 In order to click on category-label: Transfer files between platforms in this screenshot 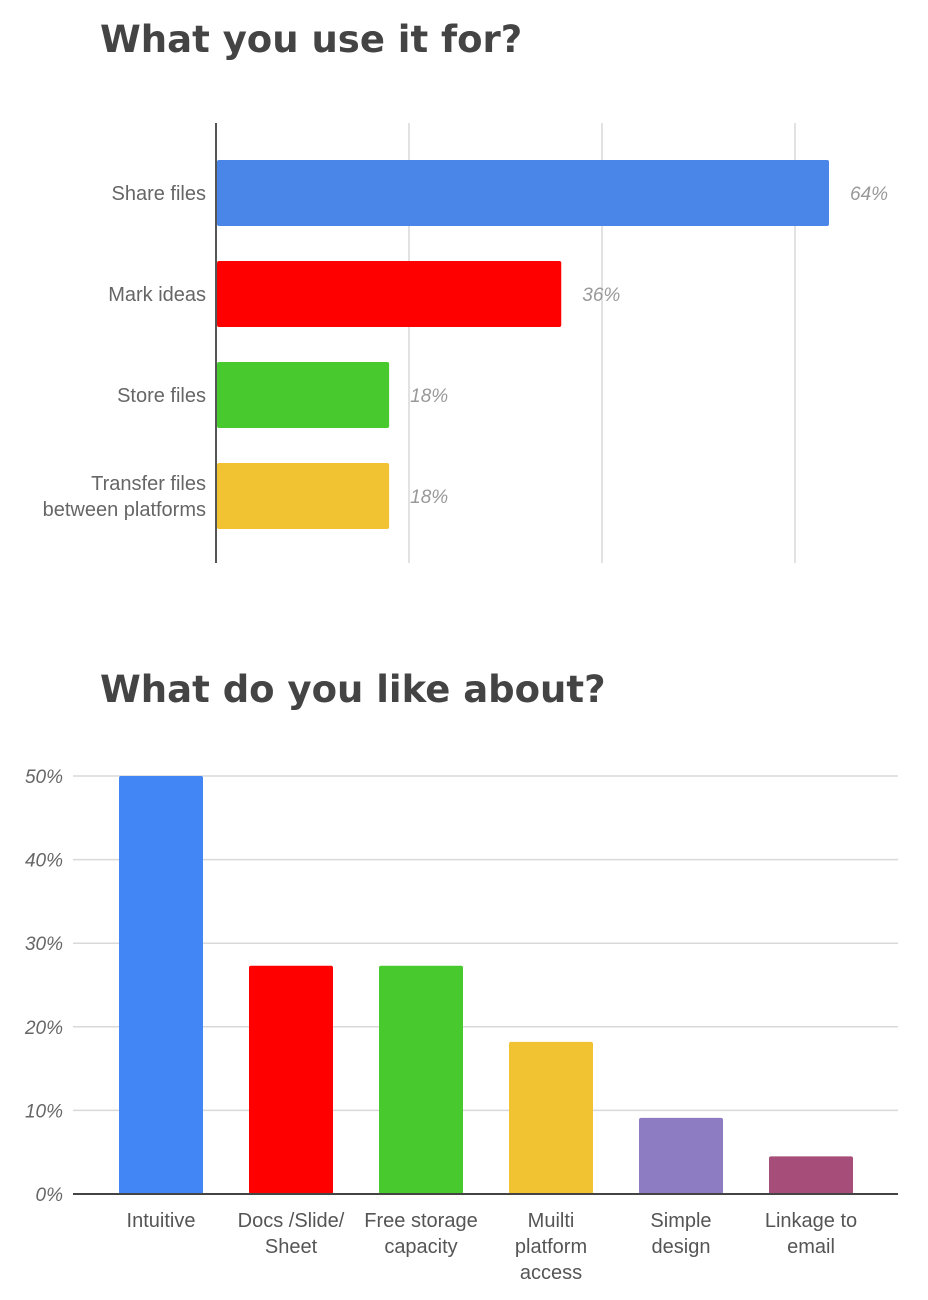, I will do `click(124, 497)`.